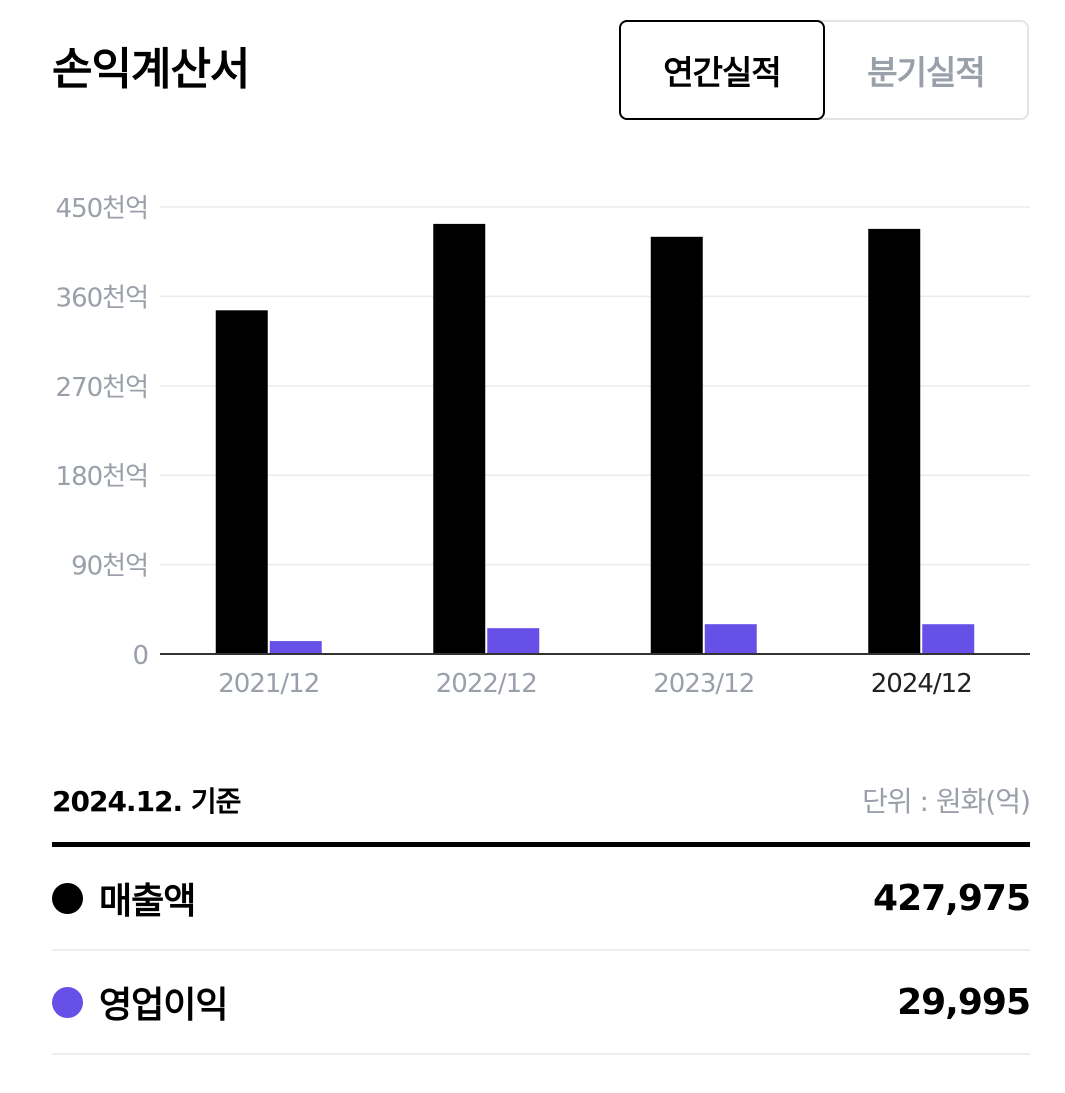 The height and width of the screenshot is (1093, 1065). What do you see at coordinates (140, 656) in the screenshot?
I see `y-tick-label: 0` at bounding box center [140, 656].